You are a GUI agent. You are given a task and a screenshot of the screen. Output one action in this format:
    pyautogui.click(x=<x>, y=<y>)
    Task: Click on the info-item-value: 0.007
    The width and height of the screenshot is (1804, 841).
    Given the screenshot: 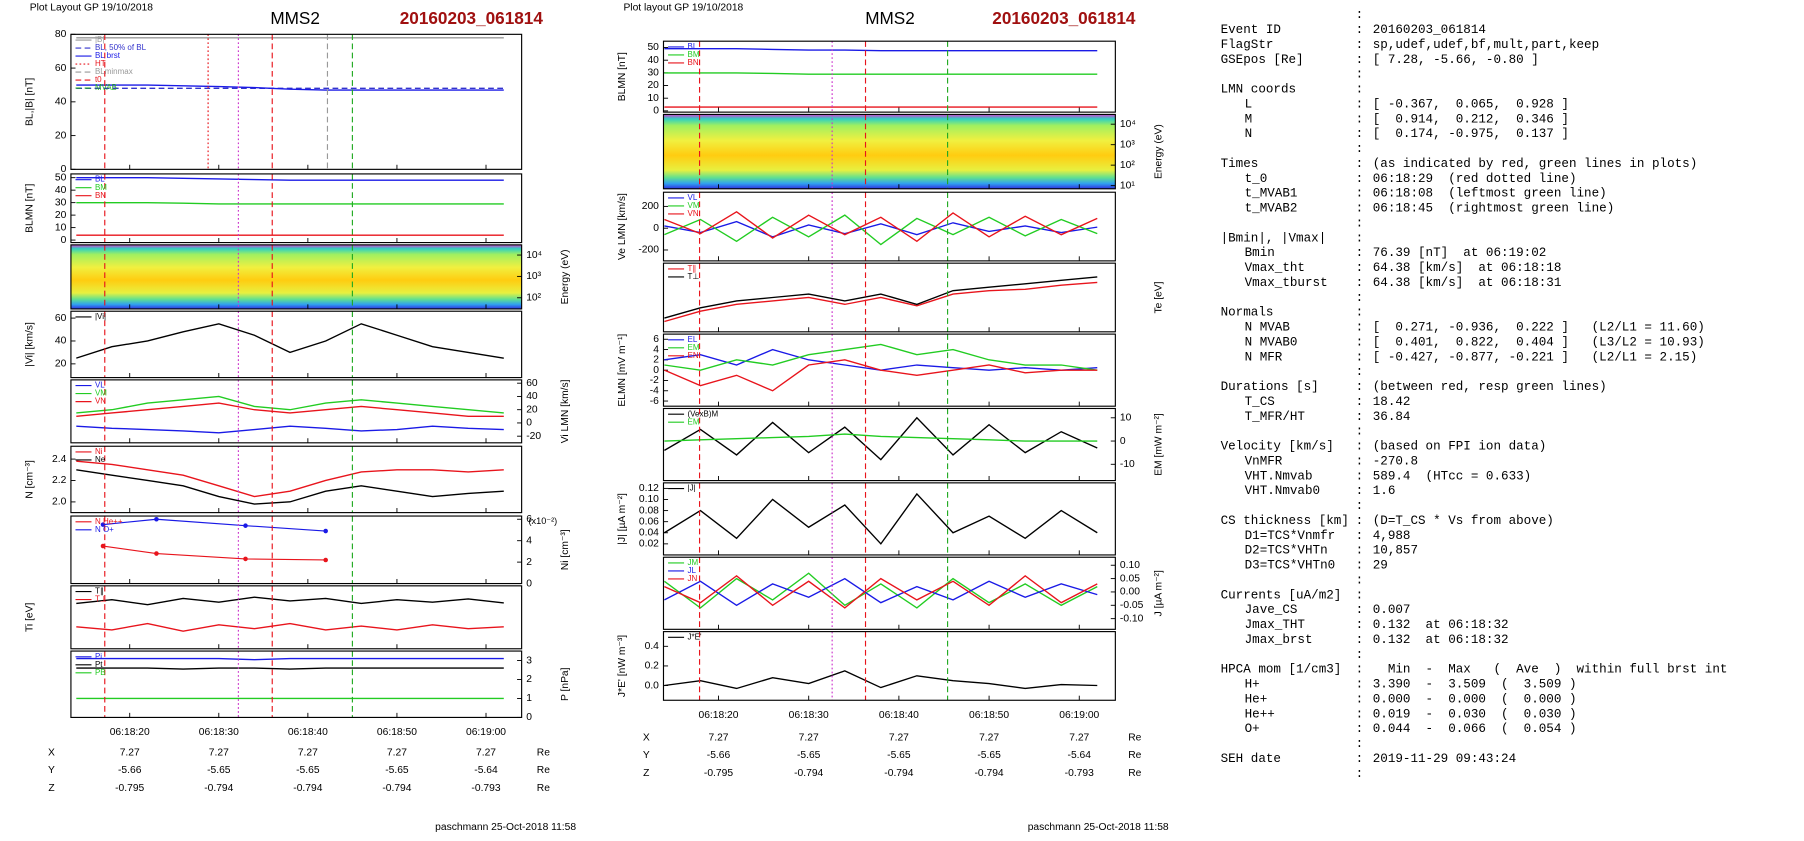 What is the action you would take?
    pyautogui.click(x=1392, y=610)
    